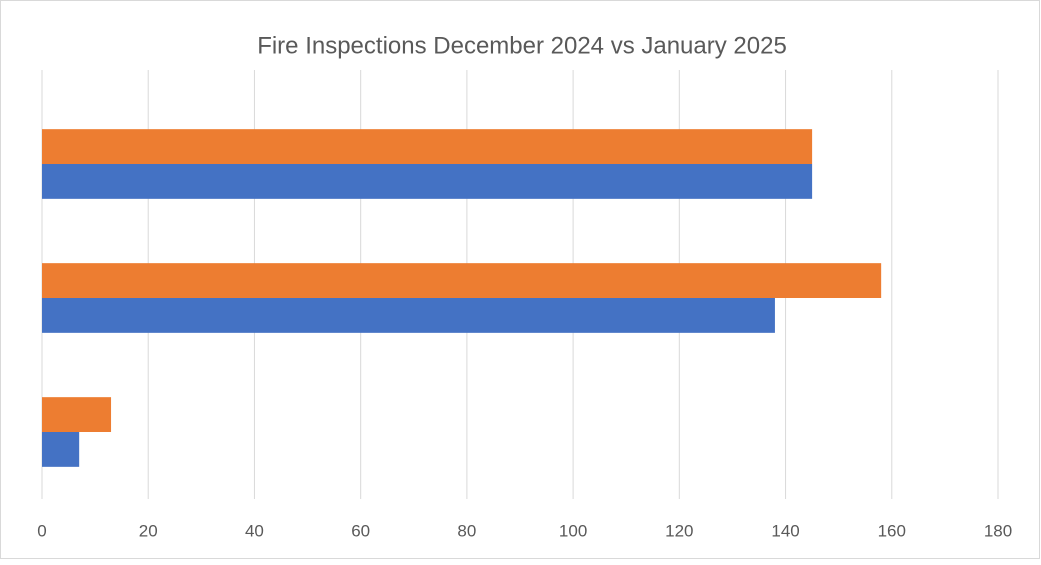 The height and width of the screenshot is (565, 1041). I want to click on x-tick-label: 80, so click(466, 530).